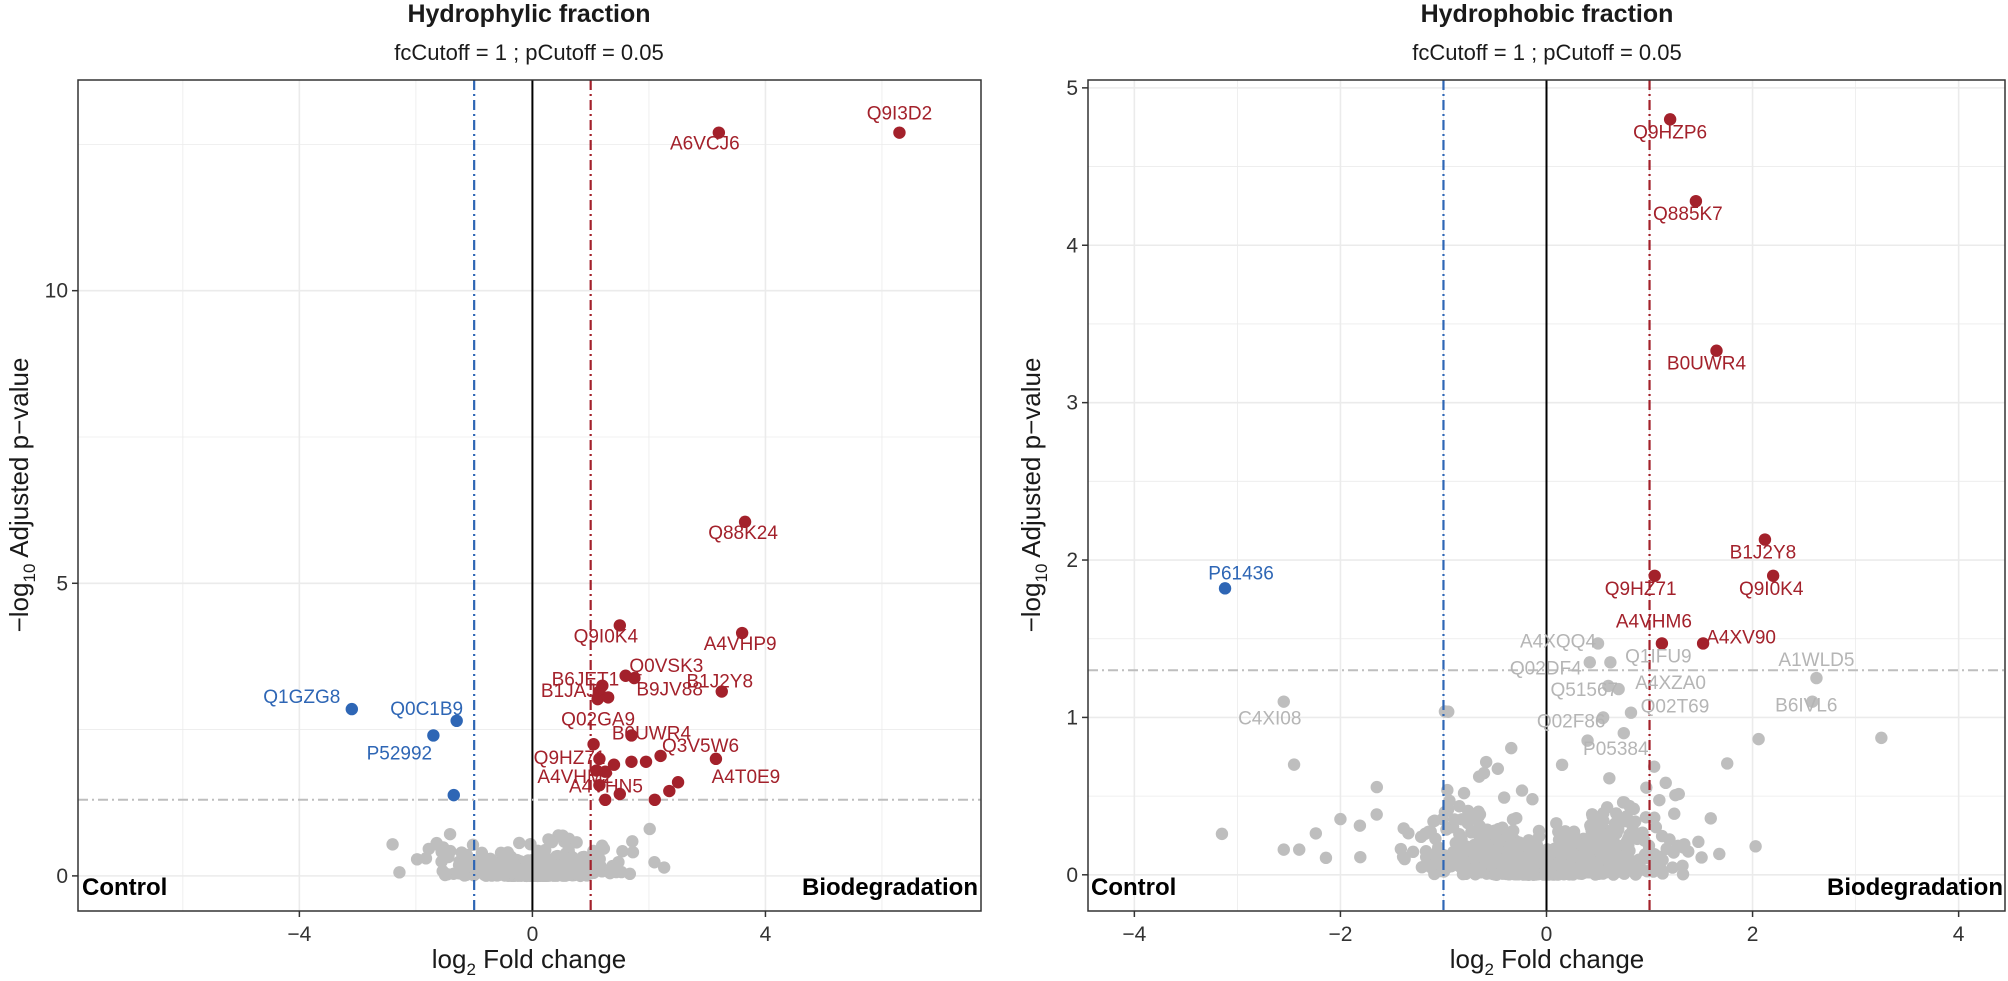  What do you see at coordinates (1283, 701) in the screenshot?
I see `data-point-C4XI08` at bounding box center [1283, 701].